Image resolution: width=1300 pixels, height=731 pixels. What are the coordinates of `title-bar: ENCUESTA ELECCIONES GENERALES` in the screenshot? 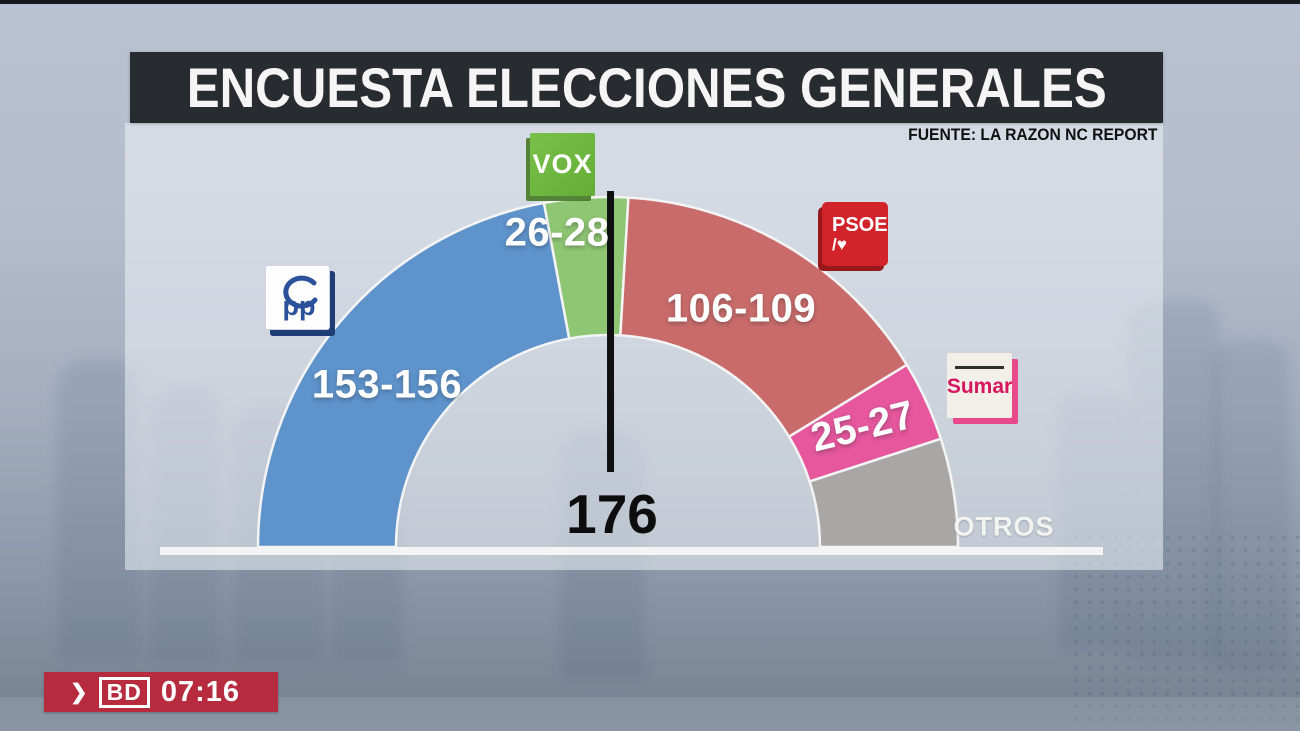 It's located at (646, 87).